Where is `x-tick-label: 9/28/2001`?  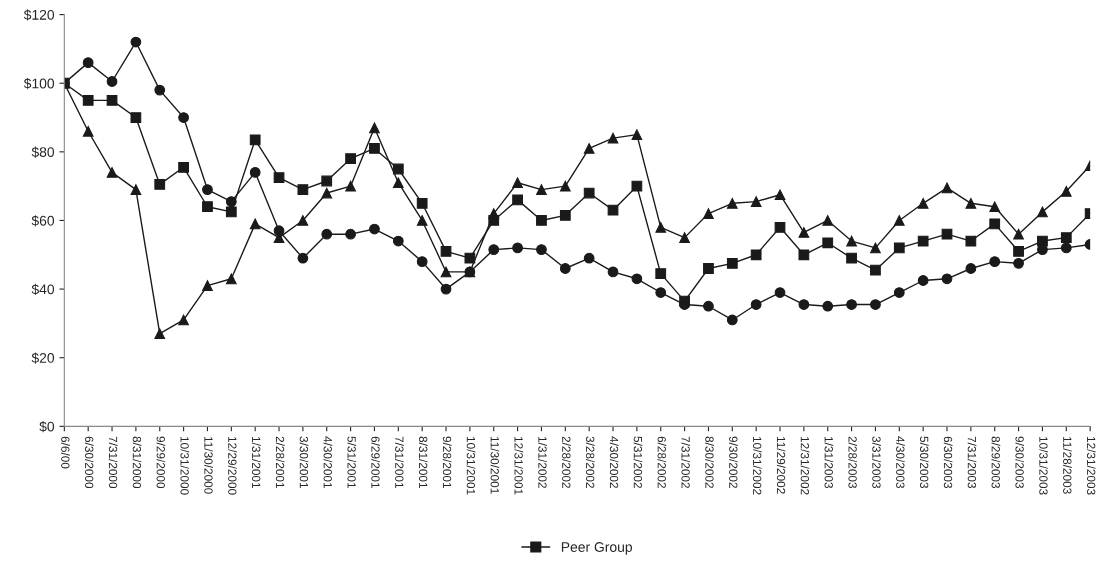 x-tick-label: 9/28/2001 is located at coordinates (447, 462).